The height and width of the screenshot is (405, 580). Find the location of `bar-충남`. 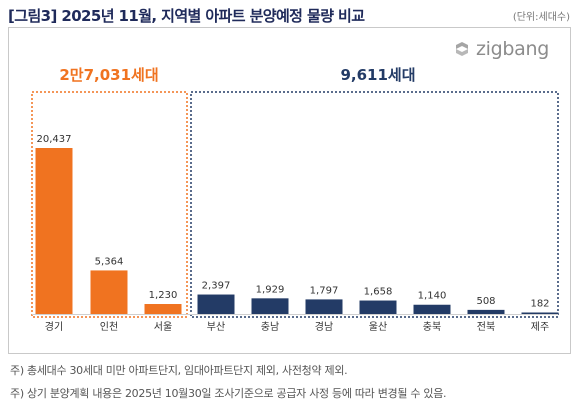

bar-충남 is located at coordinates (270, 306).